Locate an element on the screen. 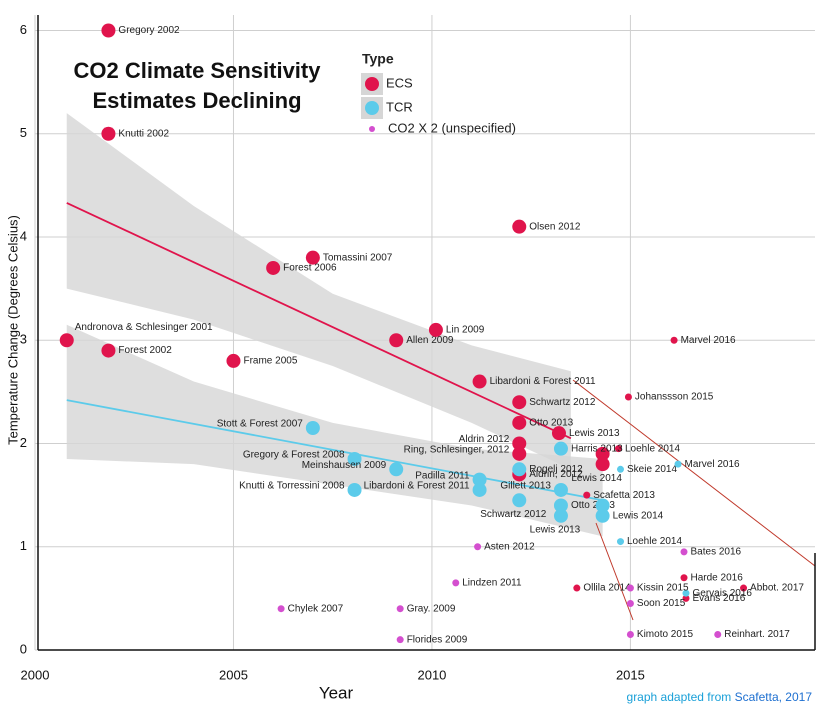  point-label: Ring, Schlesinger, 2012 is located at coordinates (457, 449).